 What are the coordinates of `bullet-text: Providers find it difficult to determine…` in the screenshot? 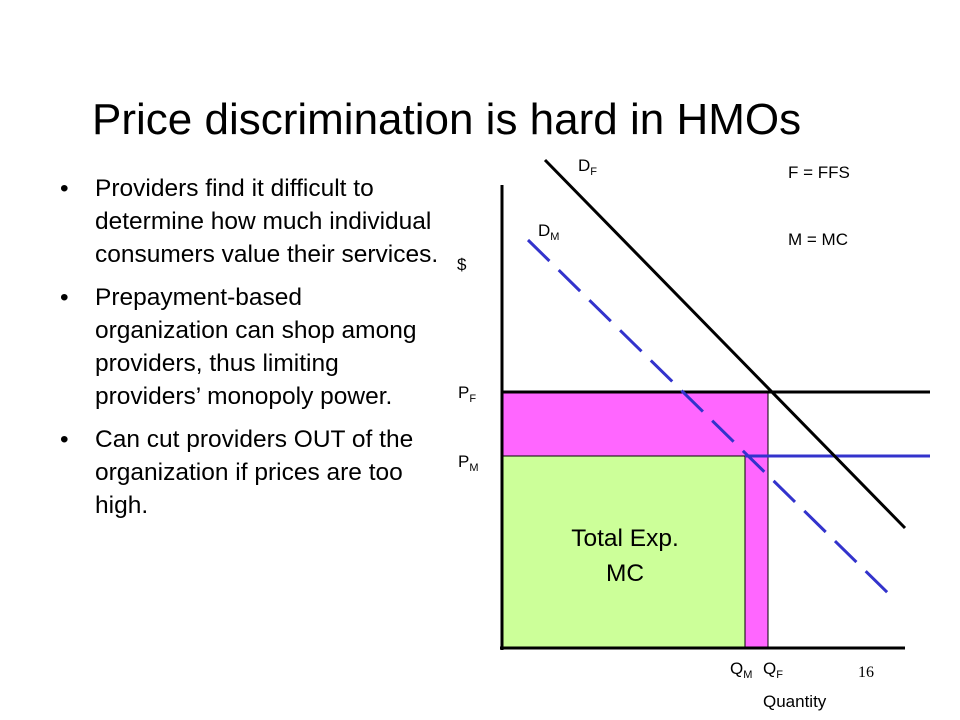 It's located at (267, 221).